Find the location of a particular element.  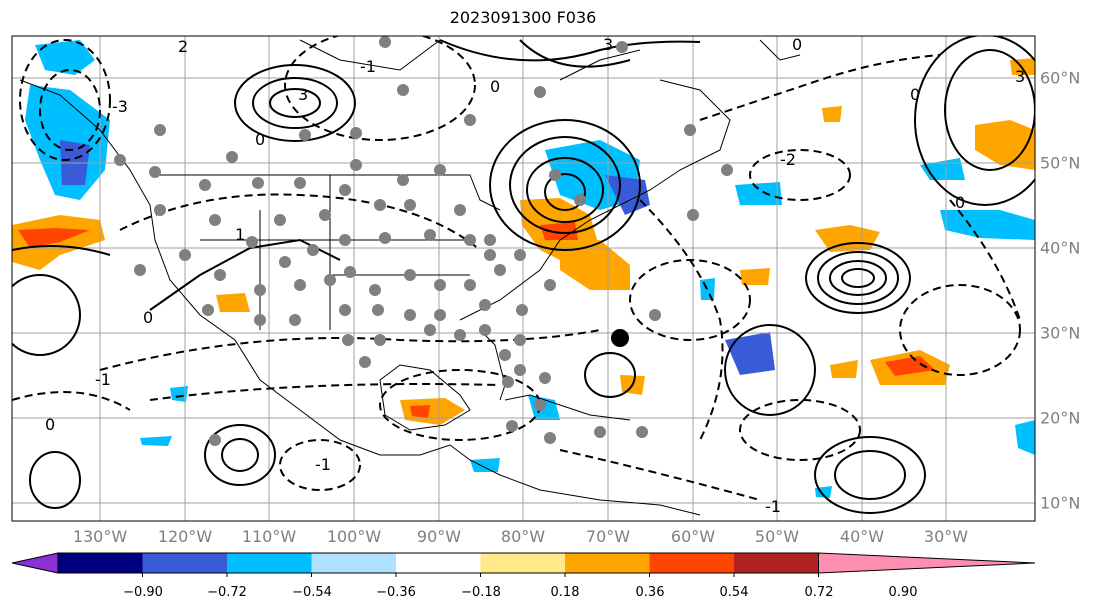

colorbar-tick-label: −0.36 is located at coordinates (396, 592).